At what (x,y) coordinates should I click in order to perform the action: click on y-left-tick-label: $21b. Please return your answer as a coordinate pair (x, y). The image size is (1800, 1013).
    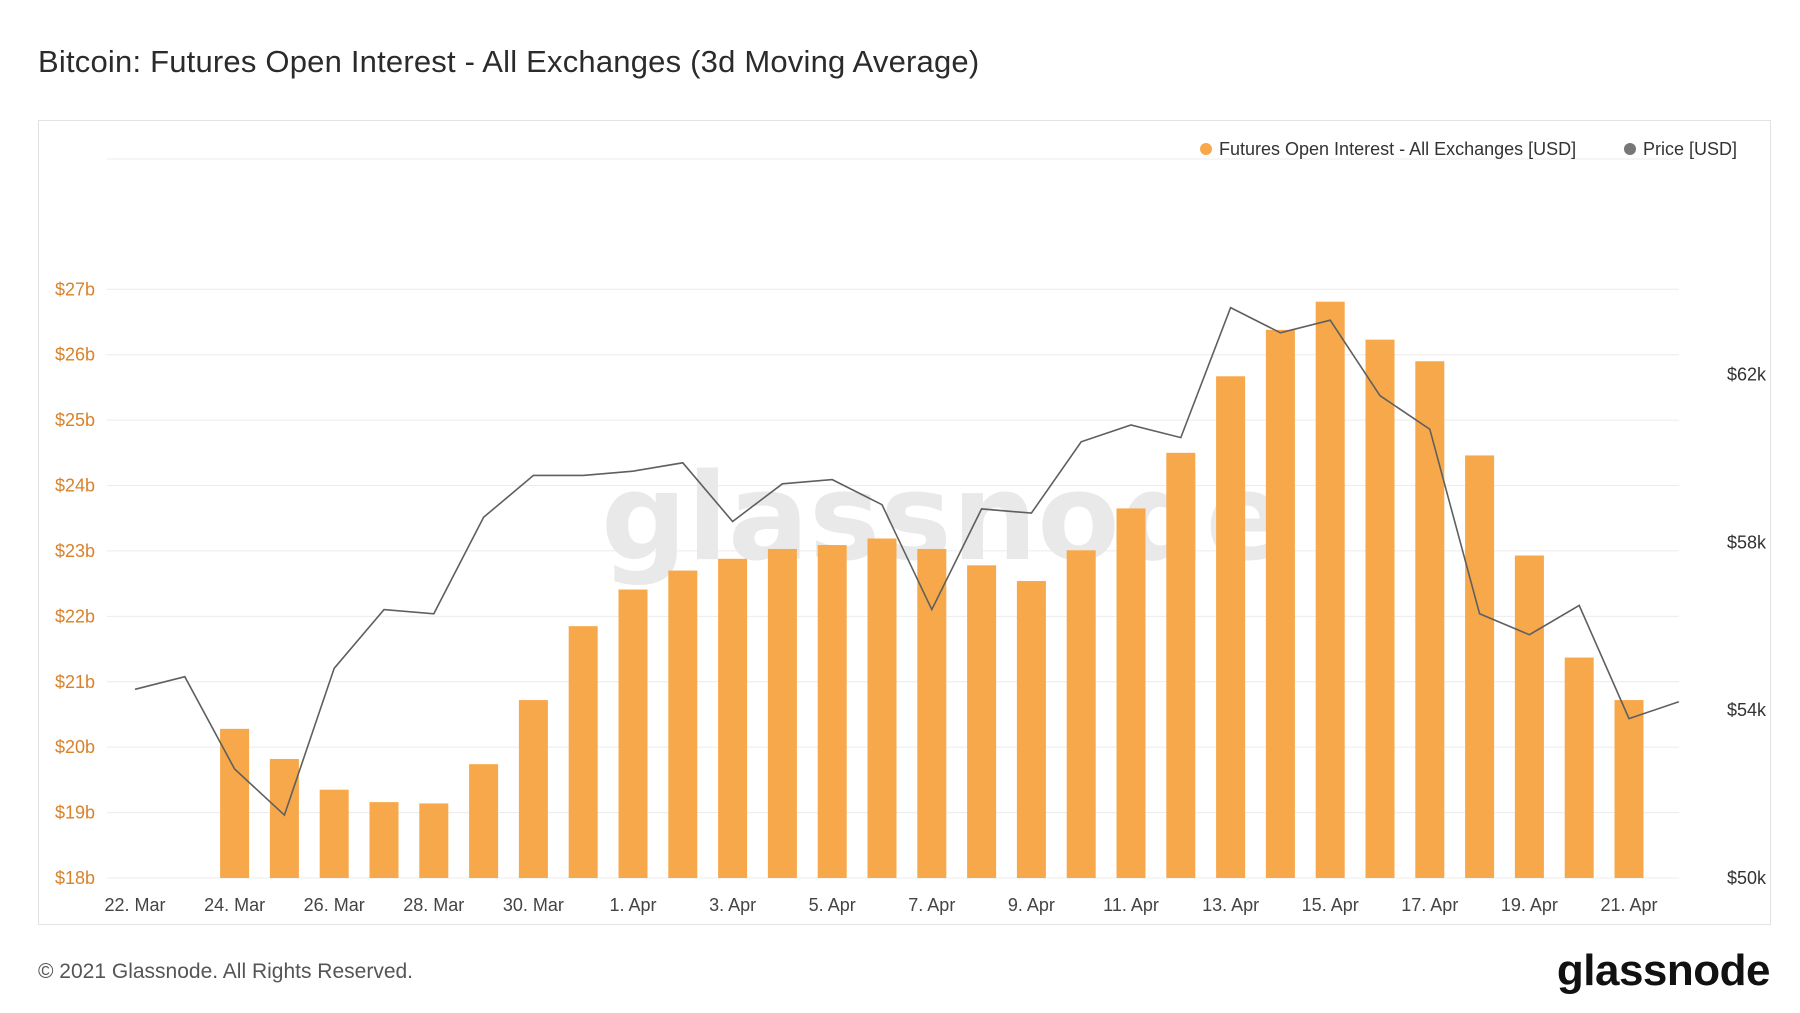
    Looking at the image, I should click on (75, 682).